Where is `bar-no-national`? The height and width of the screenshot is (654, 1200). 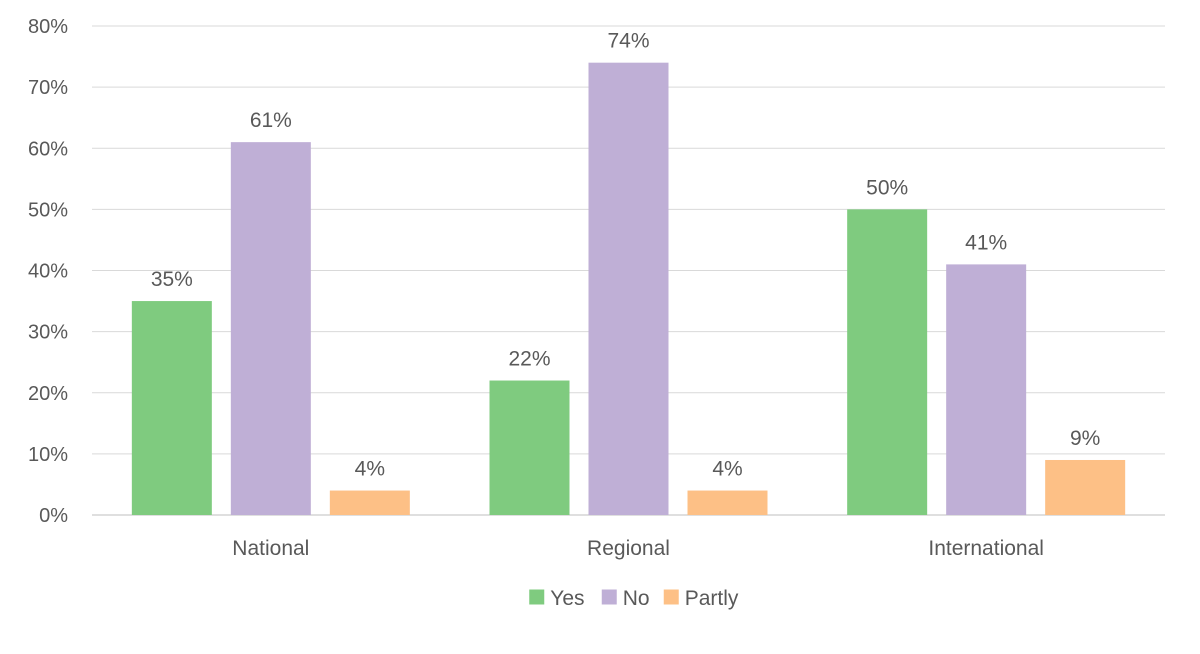 bar-no-national is located at coordinates (270, 328).